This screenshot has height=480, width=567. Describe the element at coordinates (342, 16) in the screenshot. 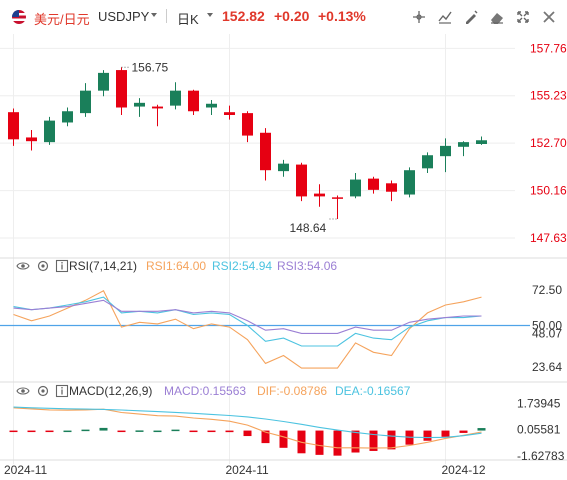

I see `price-change-percent: +0.13%` at that location.